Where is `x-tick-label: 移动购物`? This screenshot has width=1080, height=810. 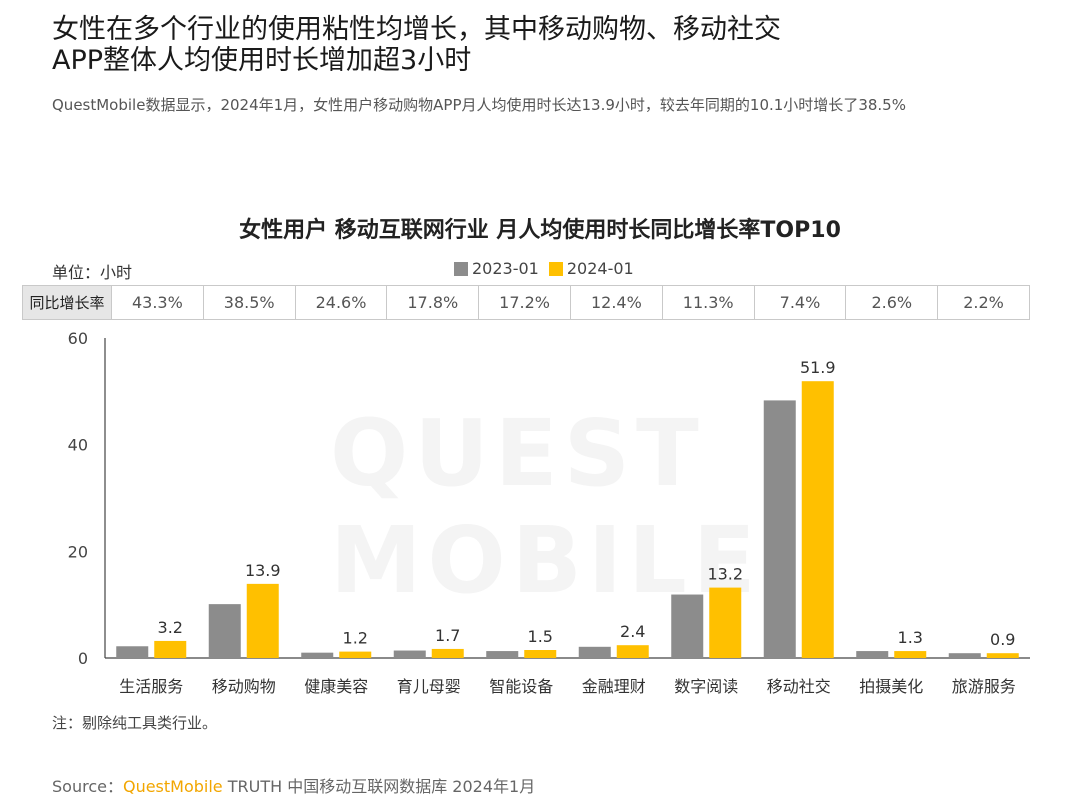 x-tick-label: 移动购物 is located at coordinates (244, 686).